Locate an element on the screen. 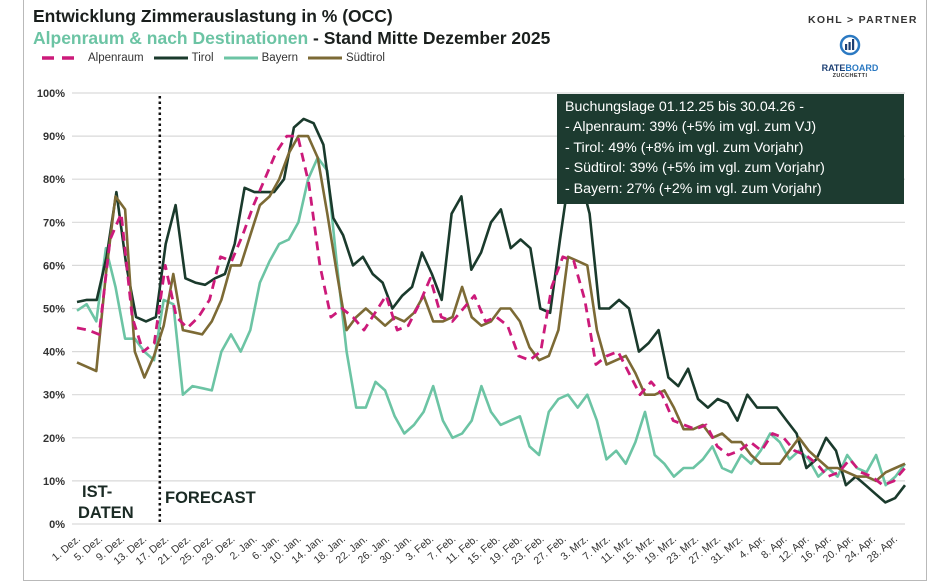 The image size is (951, 582). legend-item-alpenraum: Alpenraum is located at coordinates (92, 58).